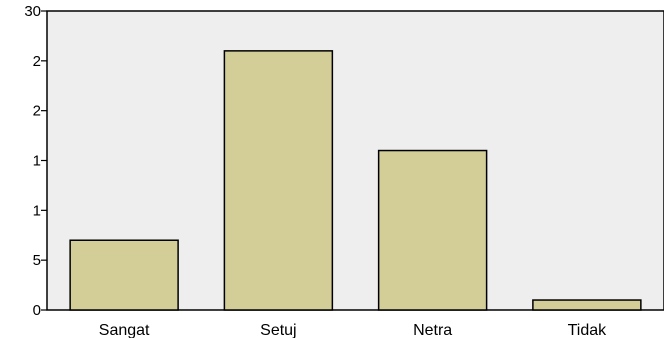 The width and height of the screenshot is (664, 338). I want to click on y-tick-label: 30, so click(32, 11).